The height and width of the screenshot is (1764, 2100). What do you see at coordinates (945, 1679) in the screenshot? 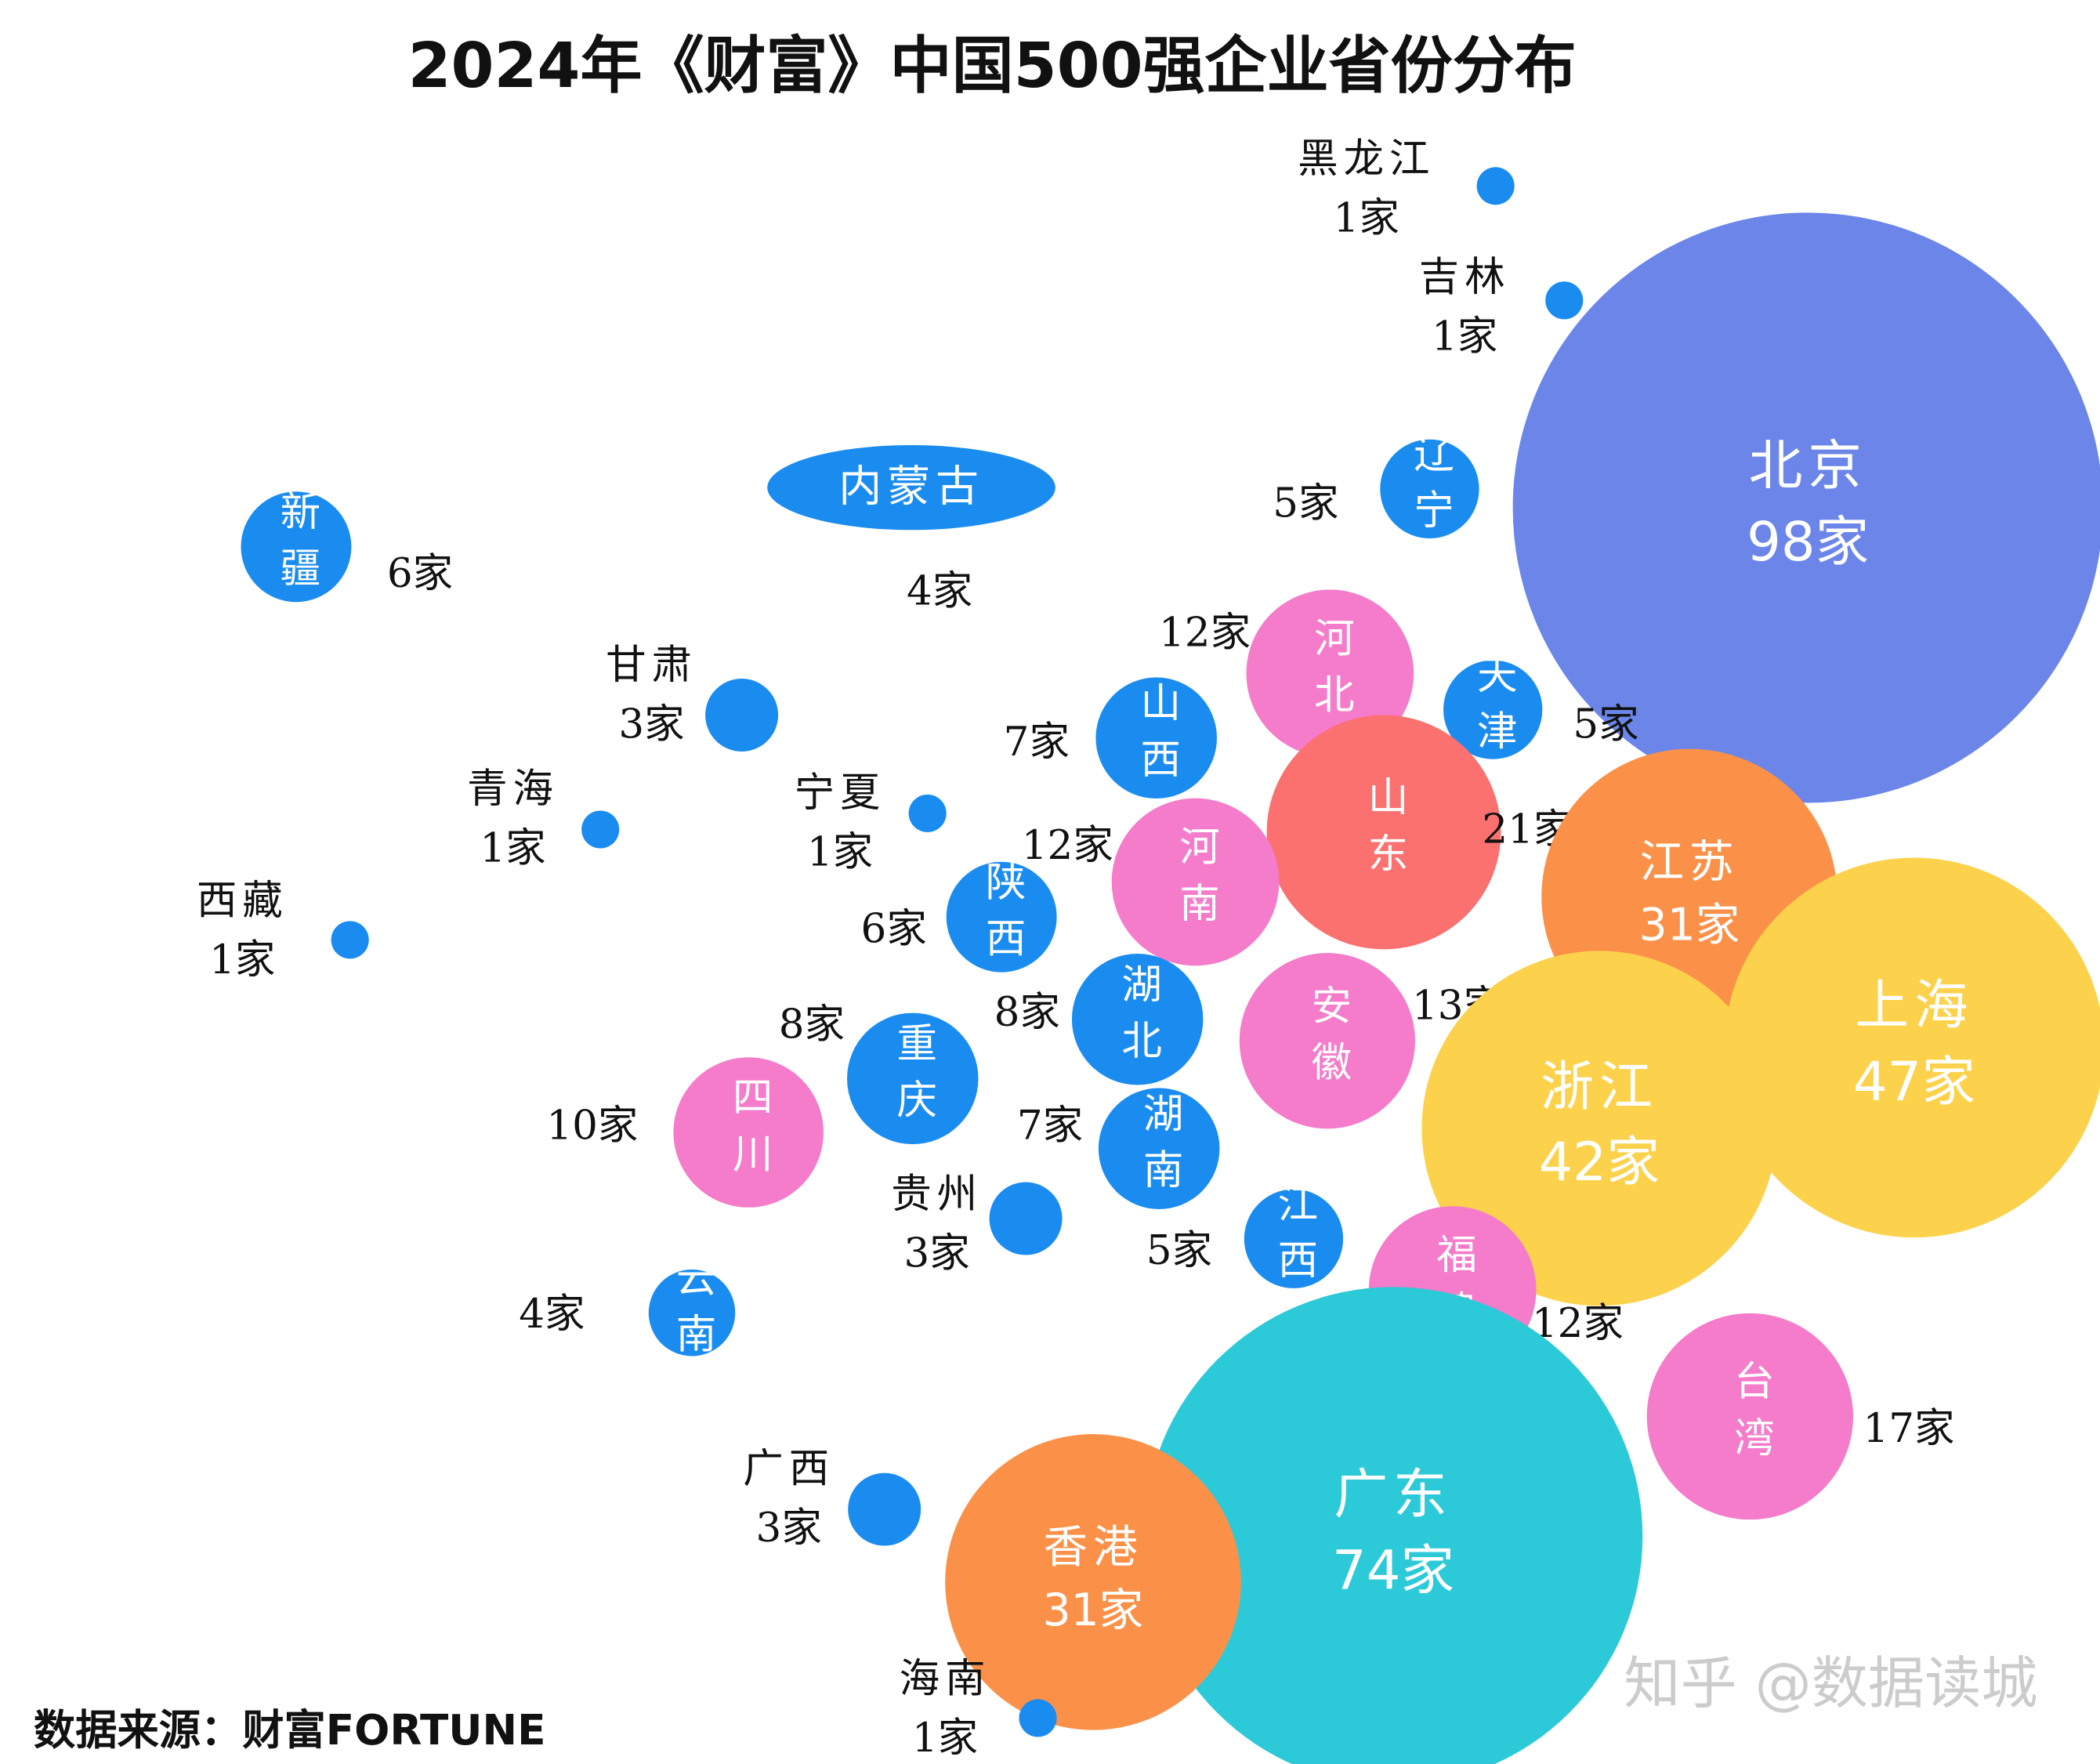
I see `region-name: 海南` at bounding box center [945, 1679].